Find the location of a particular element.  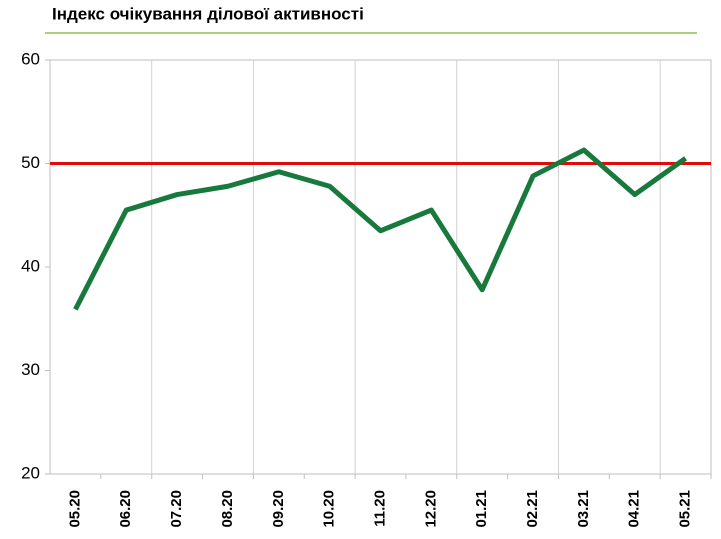

x-tick-label: 12.20 is located at coordinates (430, 509).